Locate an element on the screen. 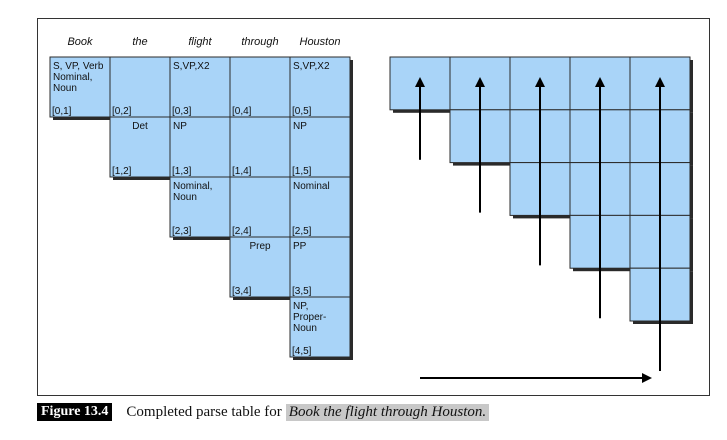  word-label: the is located at coordinates (139, 42).